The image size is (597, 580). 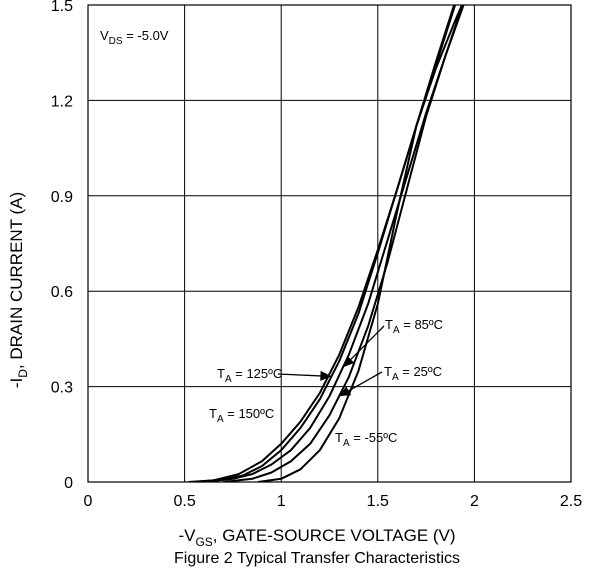 I want to click on label-25: TA = 25ºC, so click(x=413, y=373).